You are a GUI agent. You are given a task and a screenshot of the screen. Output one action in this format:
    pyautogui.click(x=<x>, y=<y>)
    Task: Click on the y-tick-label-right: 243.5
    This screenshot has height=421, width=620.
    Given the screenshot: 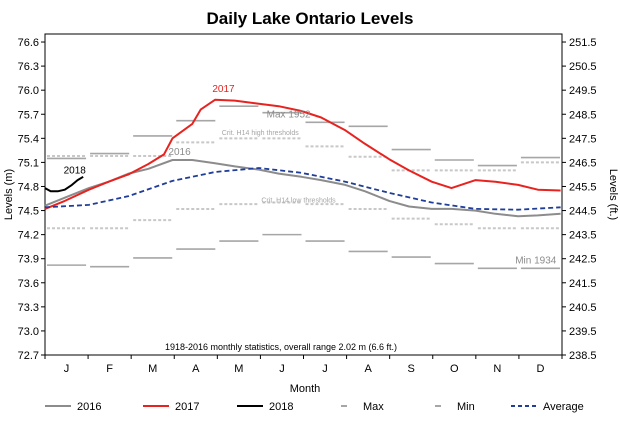 What is the action you would take?
    pyautogui.click(x=583, y=236)
    